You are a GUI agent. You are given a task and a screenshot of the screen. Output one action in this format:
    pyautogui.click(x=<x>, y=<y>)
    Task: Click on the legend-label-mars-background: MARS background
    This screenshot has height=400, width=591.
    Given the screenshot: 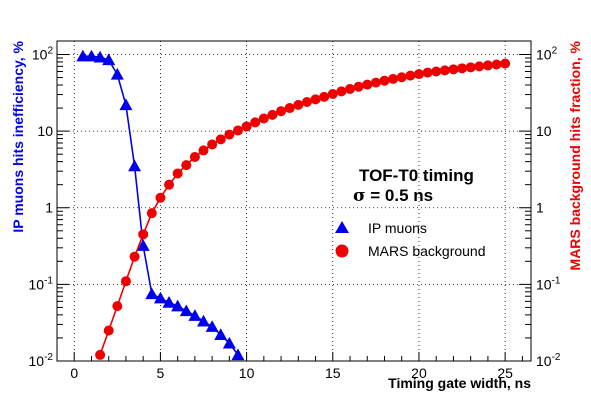 What is the action you would take?
    pyautogui.click(x=427, y=251)
    